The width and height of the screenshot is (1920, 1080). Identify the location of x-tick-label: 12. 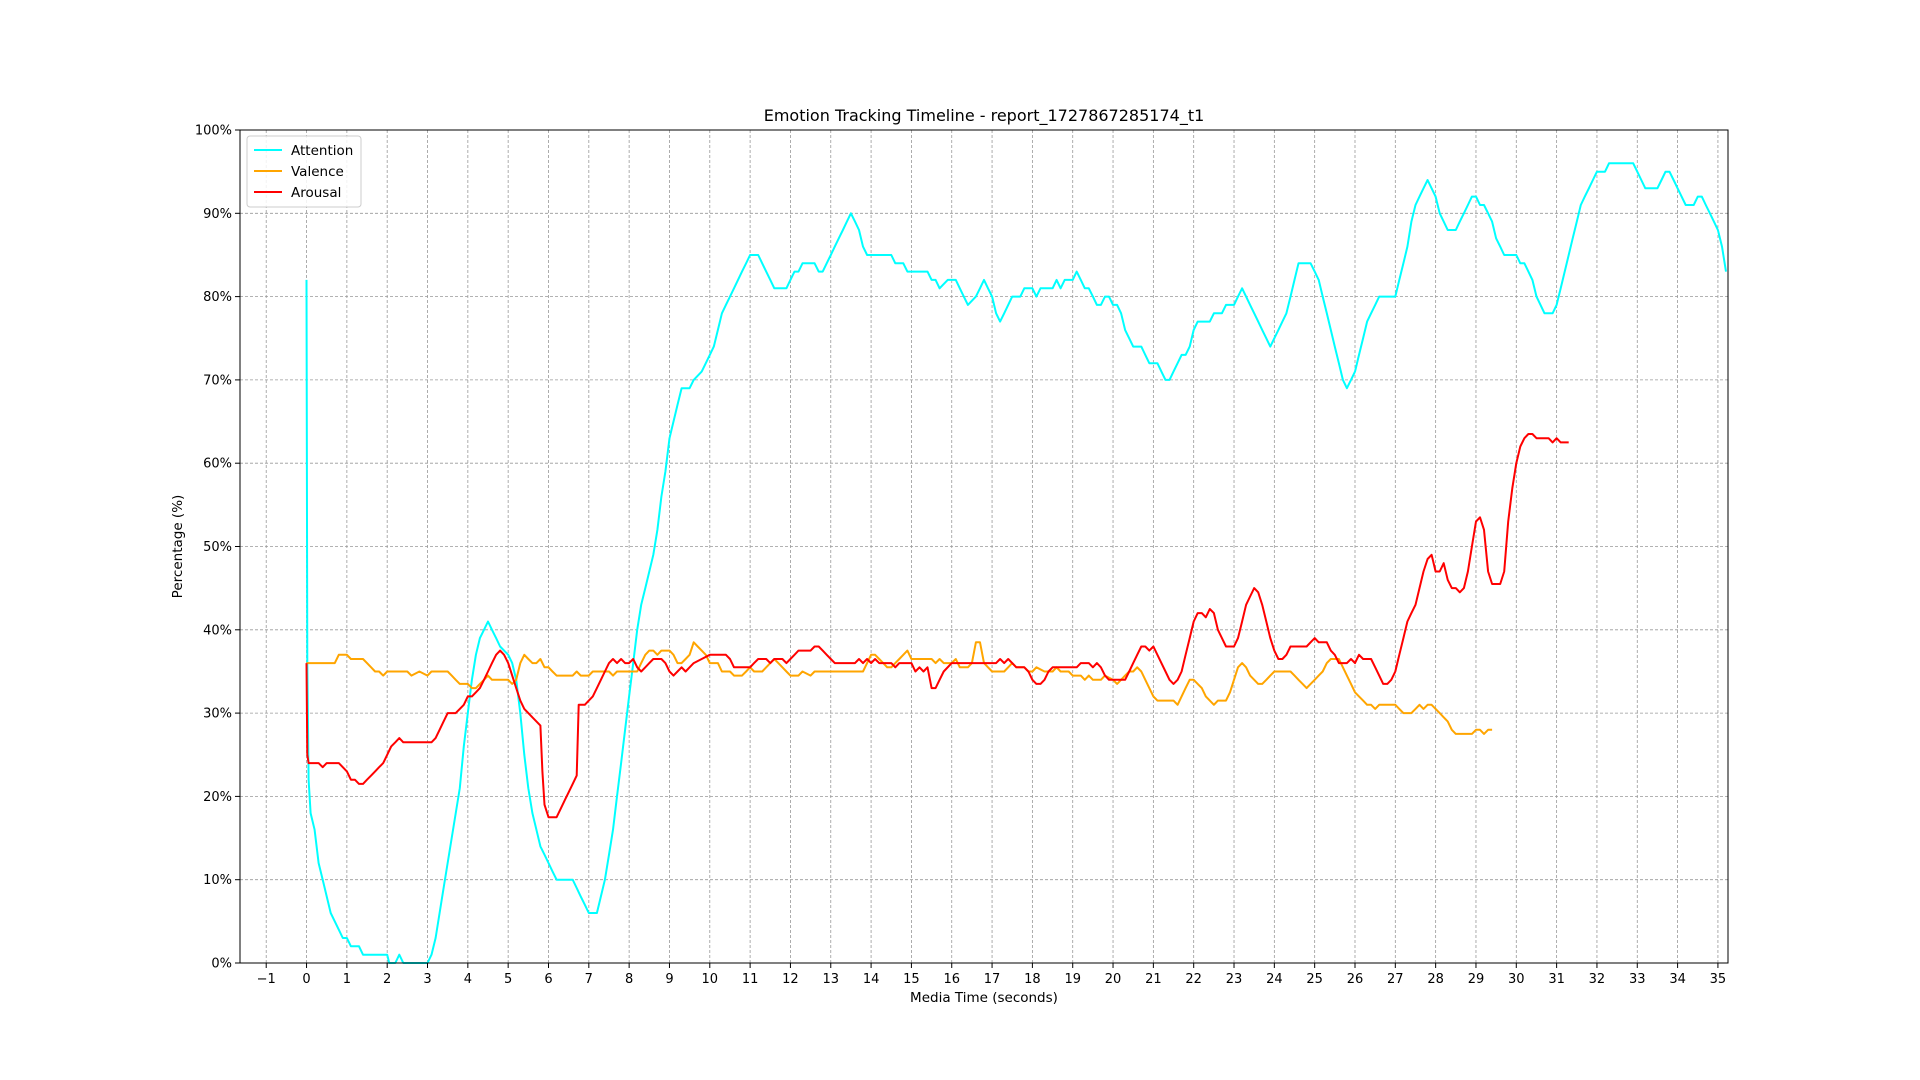
(790, 979).